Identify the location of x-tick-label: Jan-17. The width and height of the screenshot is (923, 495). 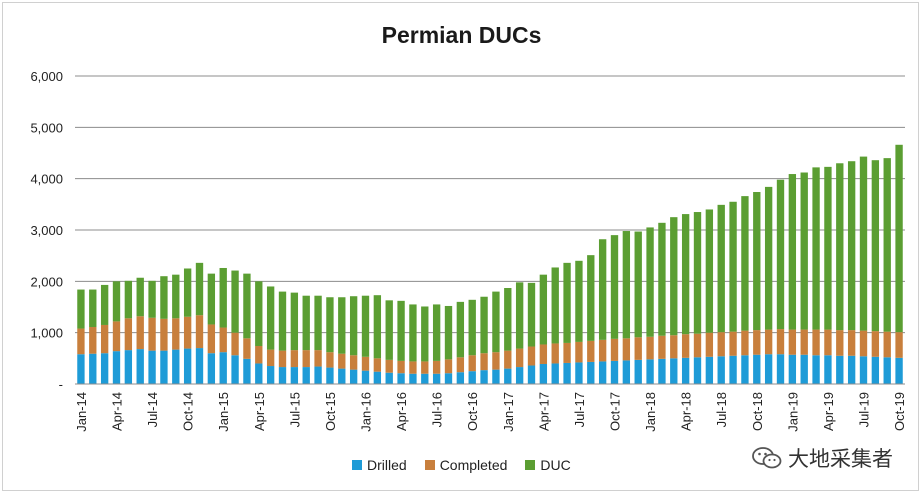
(508, 412).